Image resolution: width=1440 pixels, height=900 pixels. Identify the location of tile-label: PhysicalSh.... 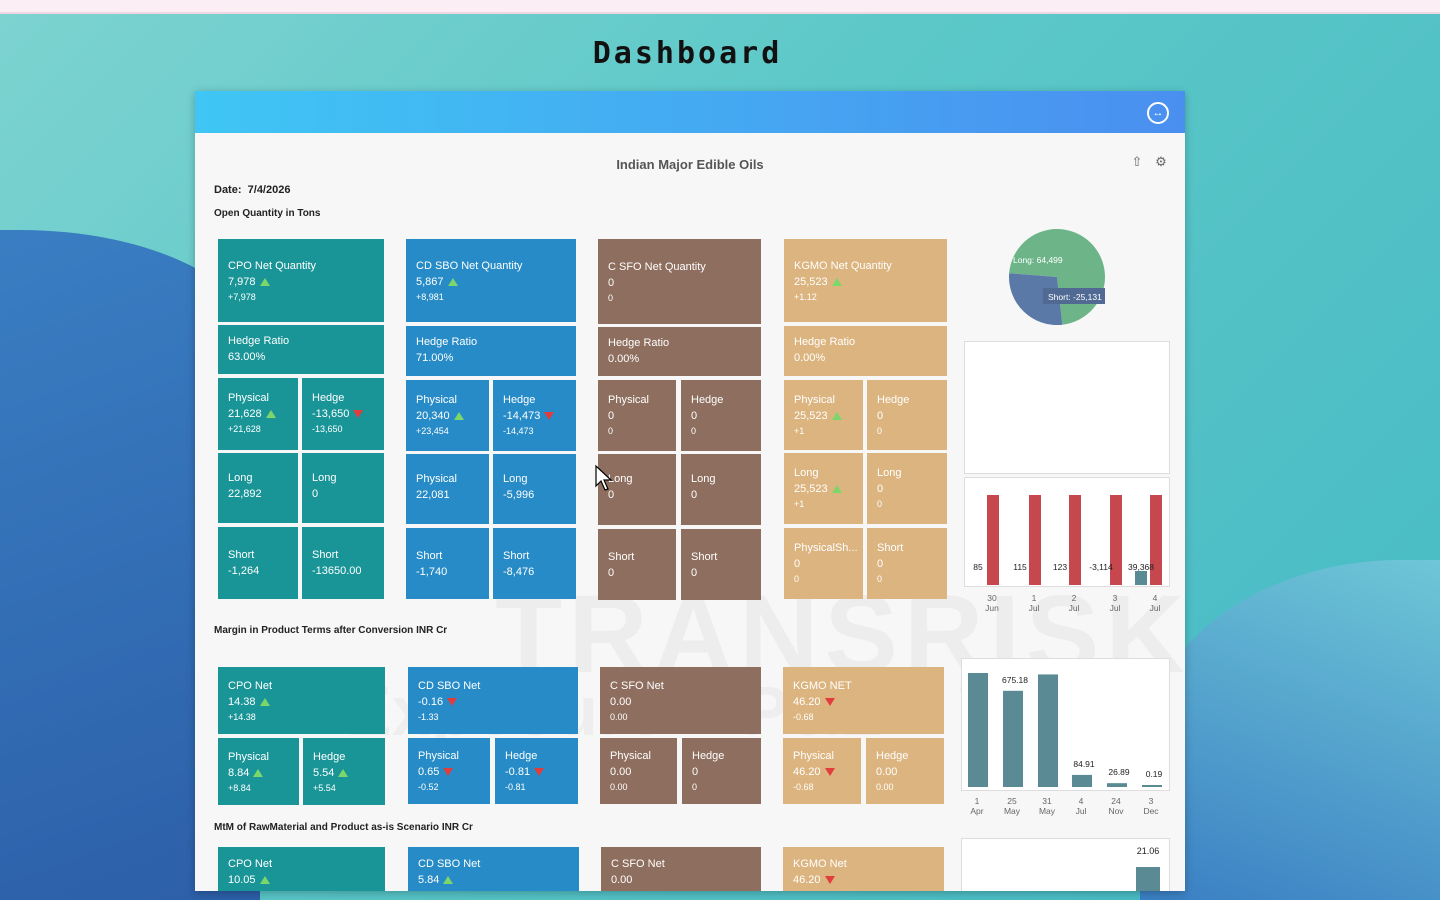
(826, 548).